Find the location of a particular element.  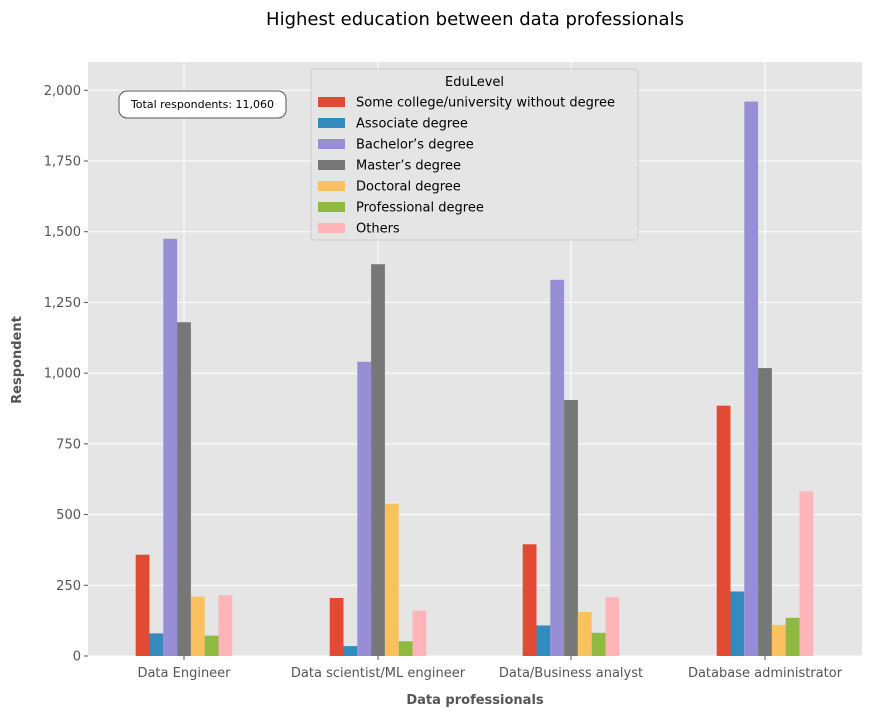

x-tick-label: Data Engineer is located at coordinates (184, 673).